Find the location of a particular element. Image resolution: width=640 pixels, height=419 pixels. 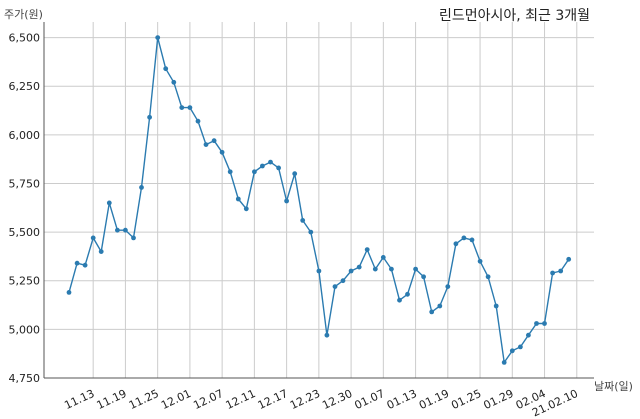

x-tick-label: 12.11 is located at coordinates (241, 399).